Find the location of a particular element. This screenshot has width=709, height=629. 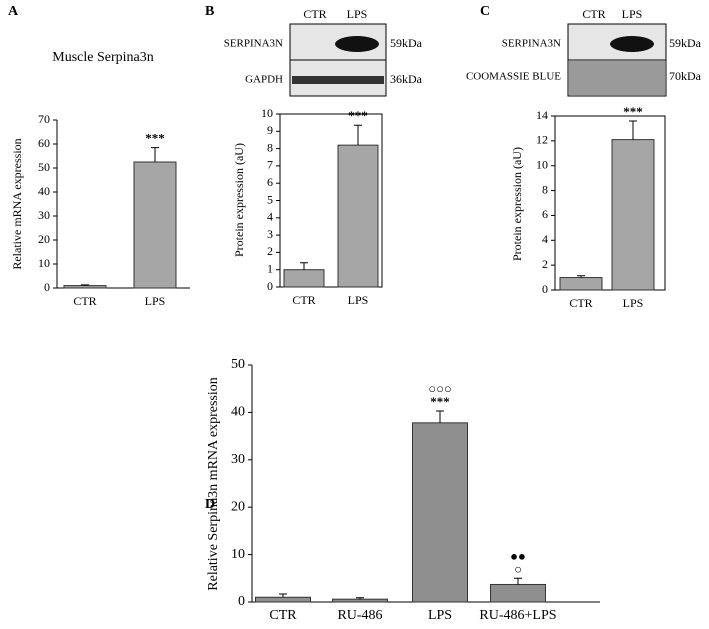

blot-size-label: 70kDa is located at coordinates (685, 76).